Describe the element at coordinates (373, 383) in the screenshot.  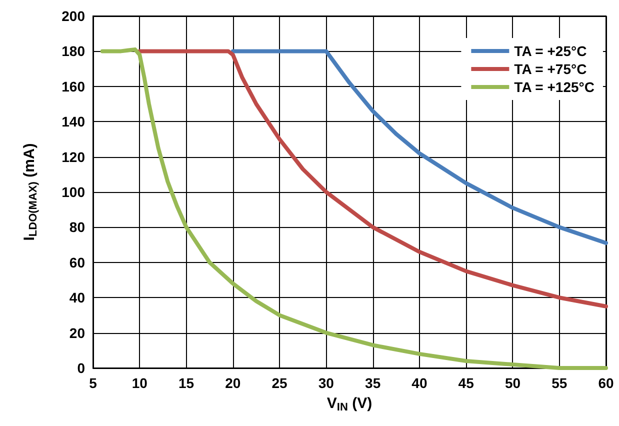
I see `x-tick-label: 35` at that location.